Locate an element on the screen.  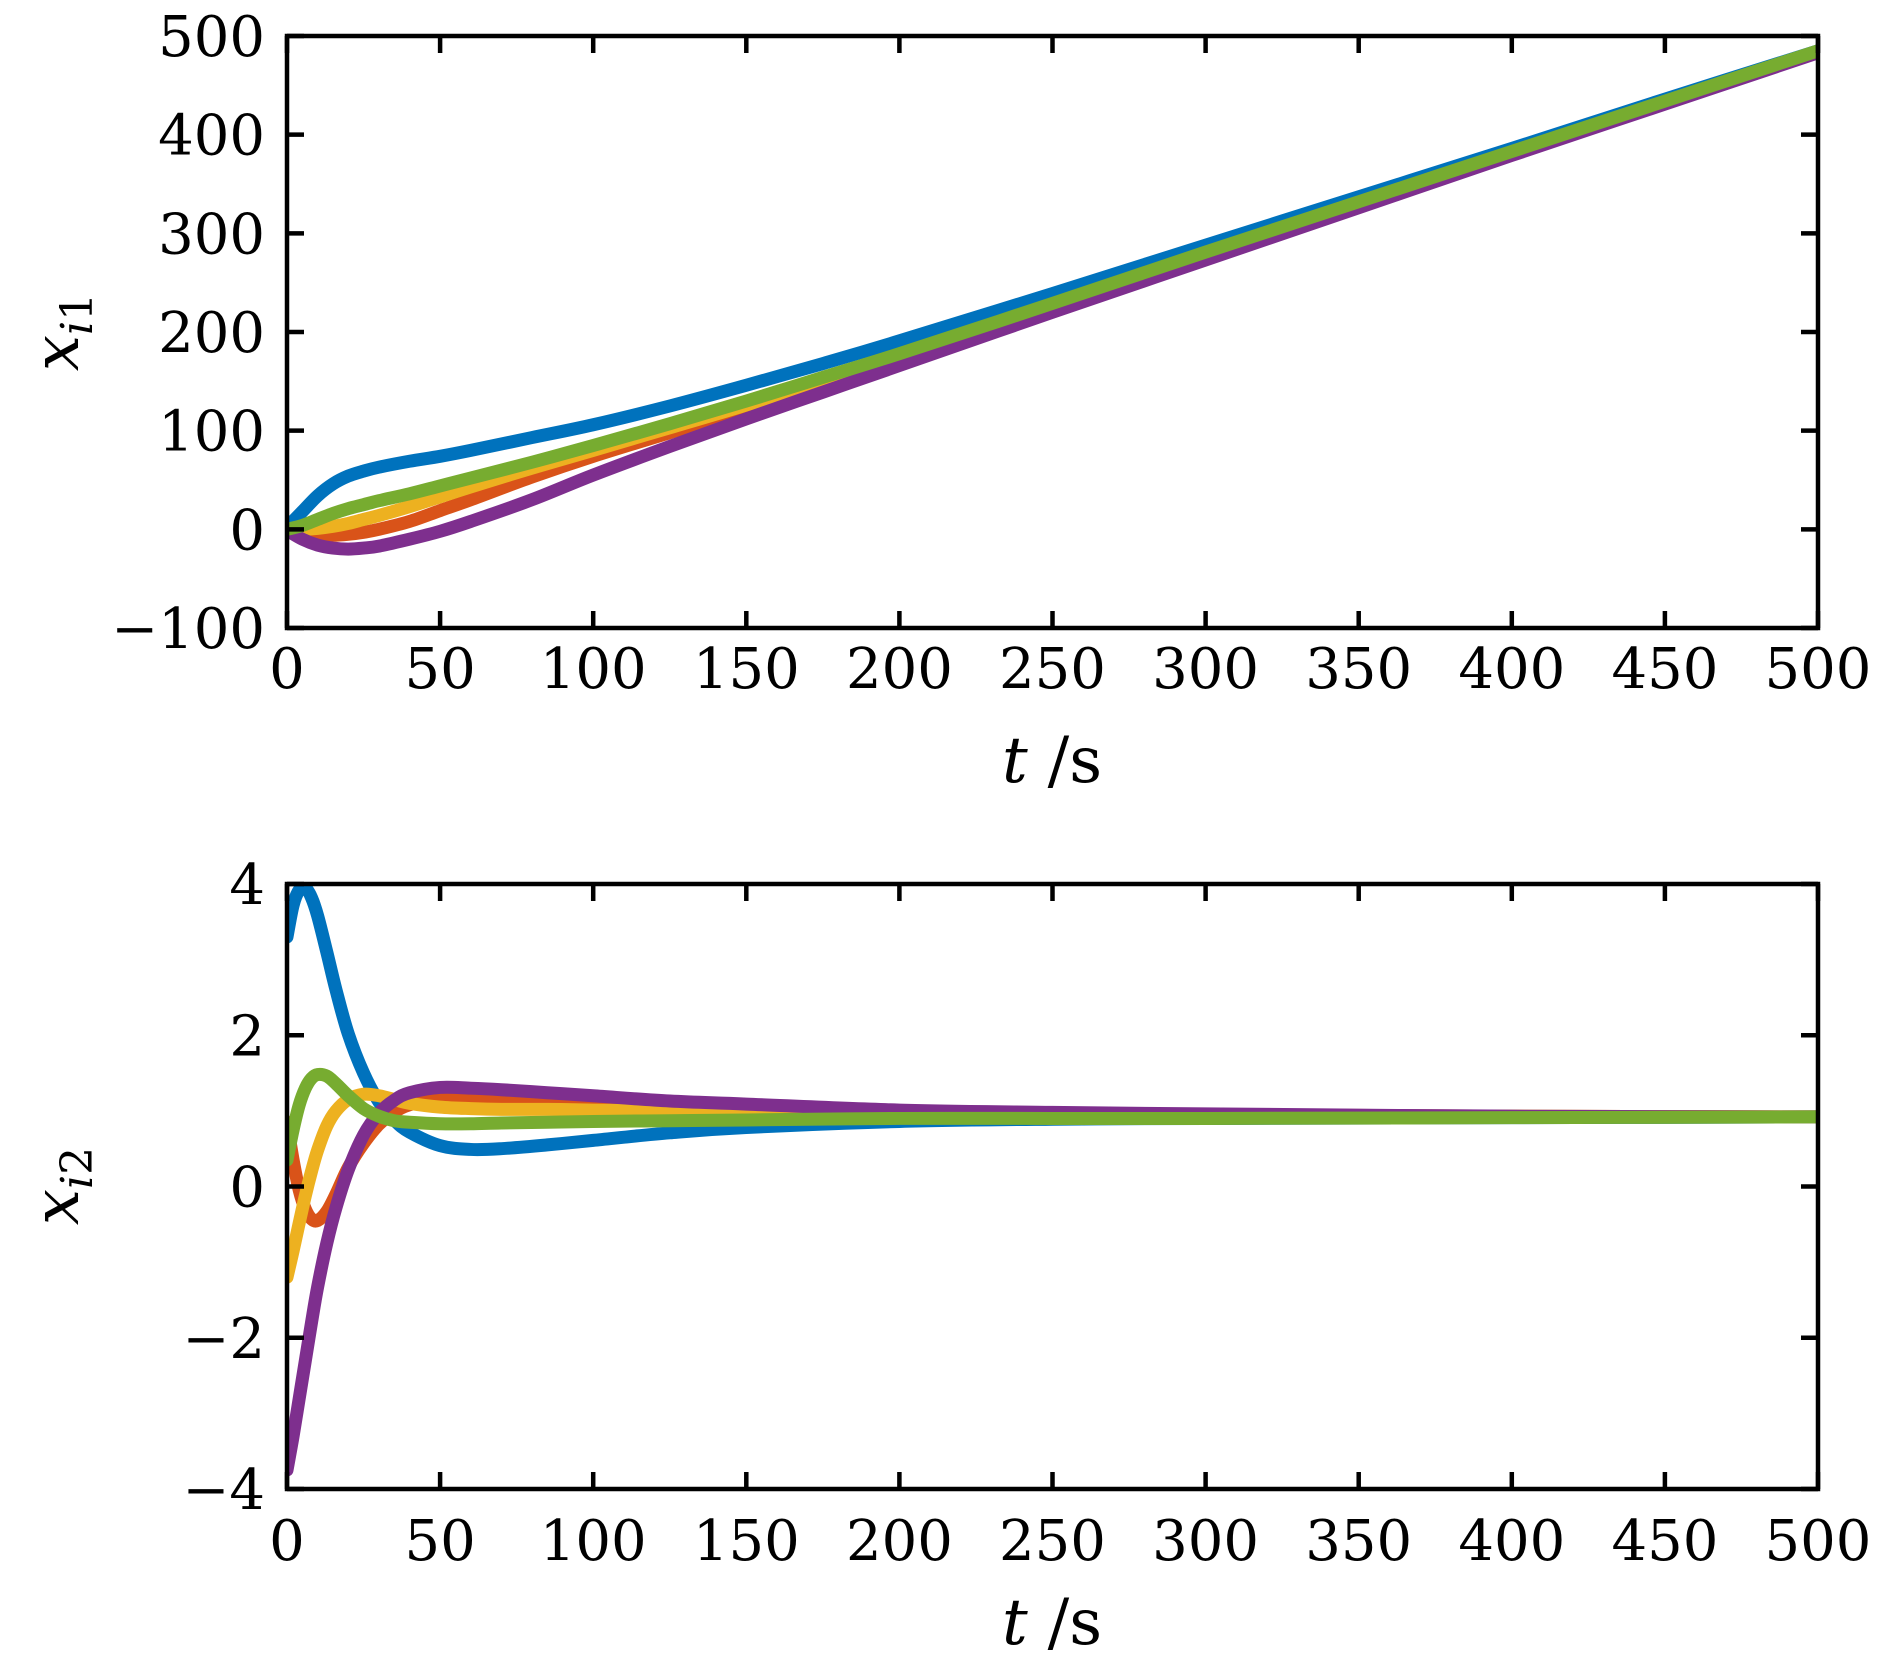
y-tick-label: 4 is located at coordinates (247, 885).